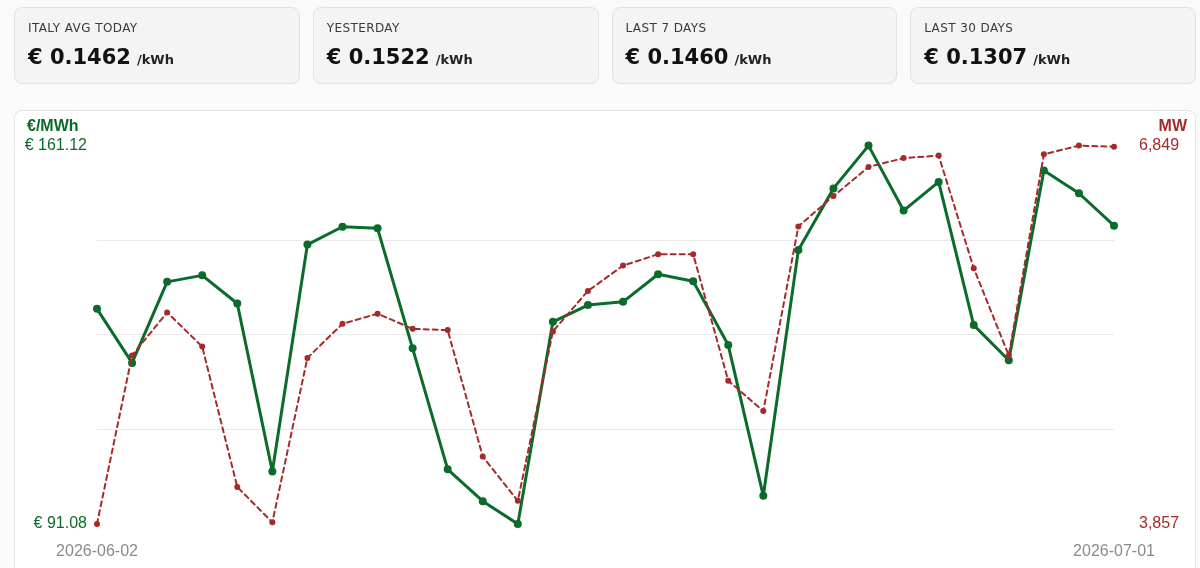 The height and width of the screenshot is (568, 1200). I want to click on y2-tick-label: 3,857, so click(1159, 523).